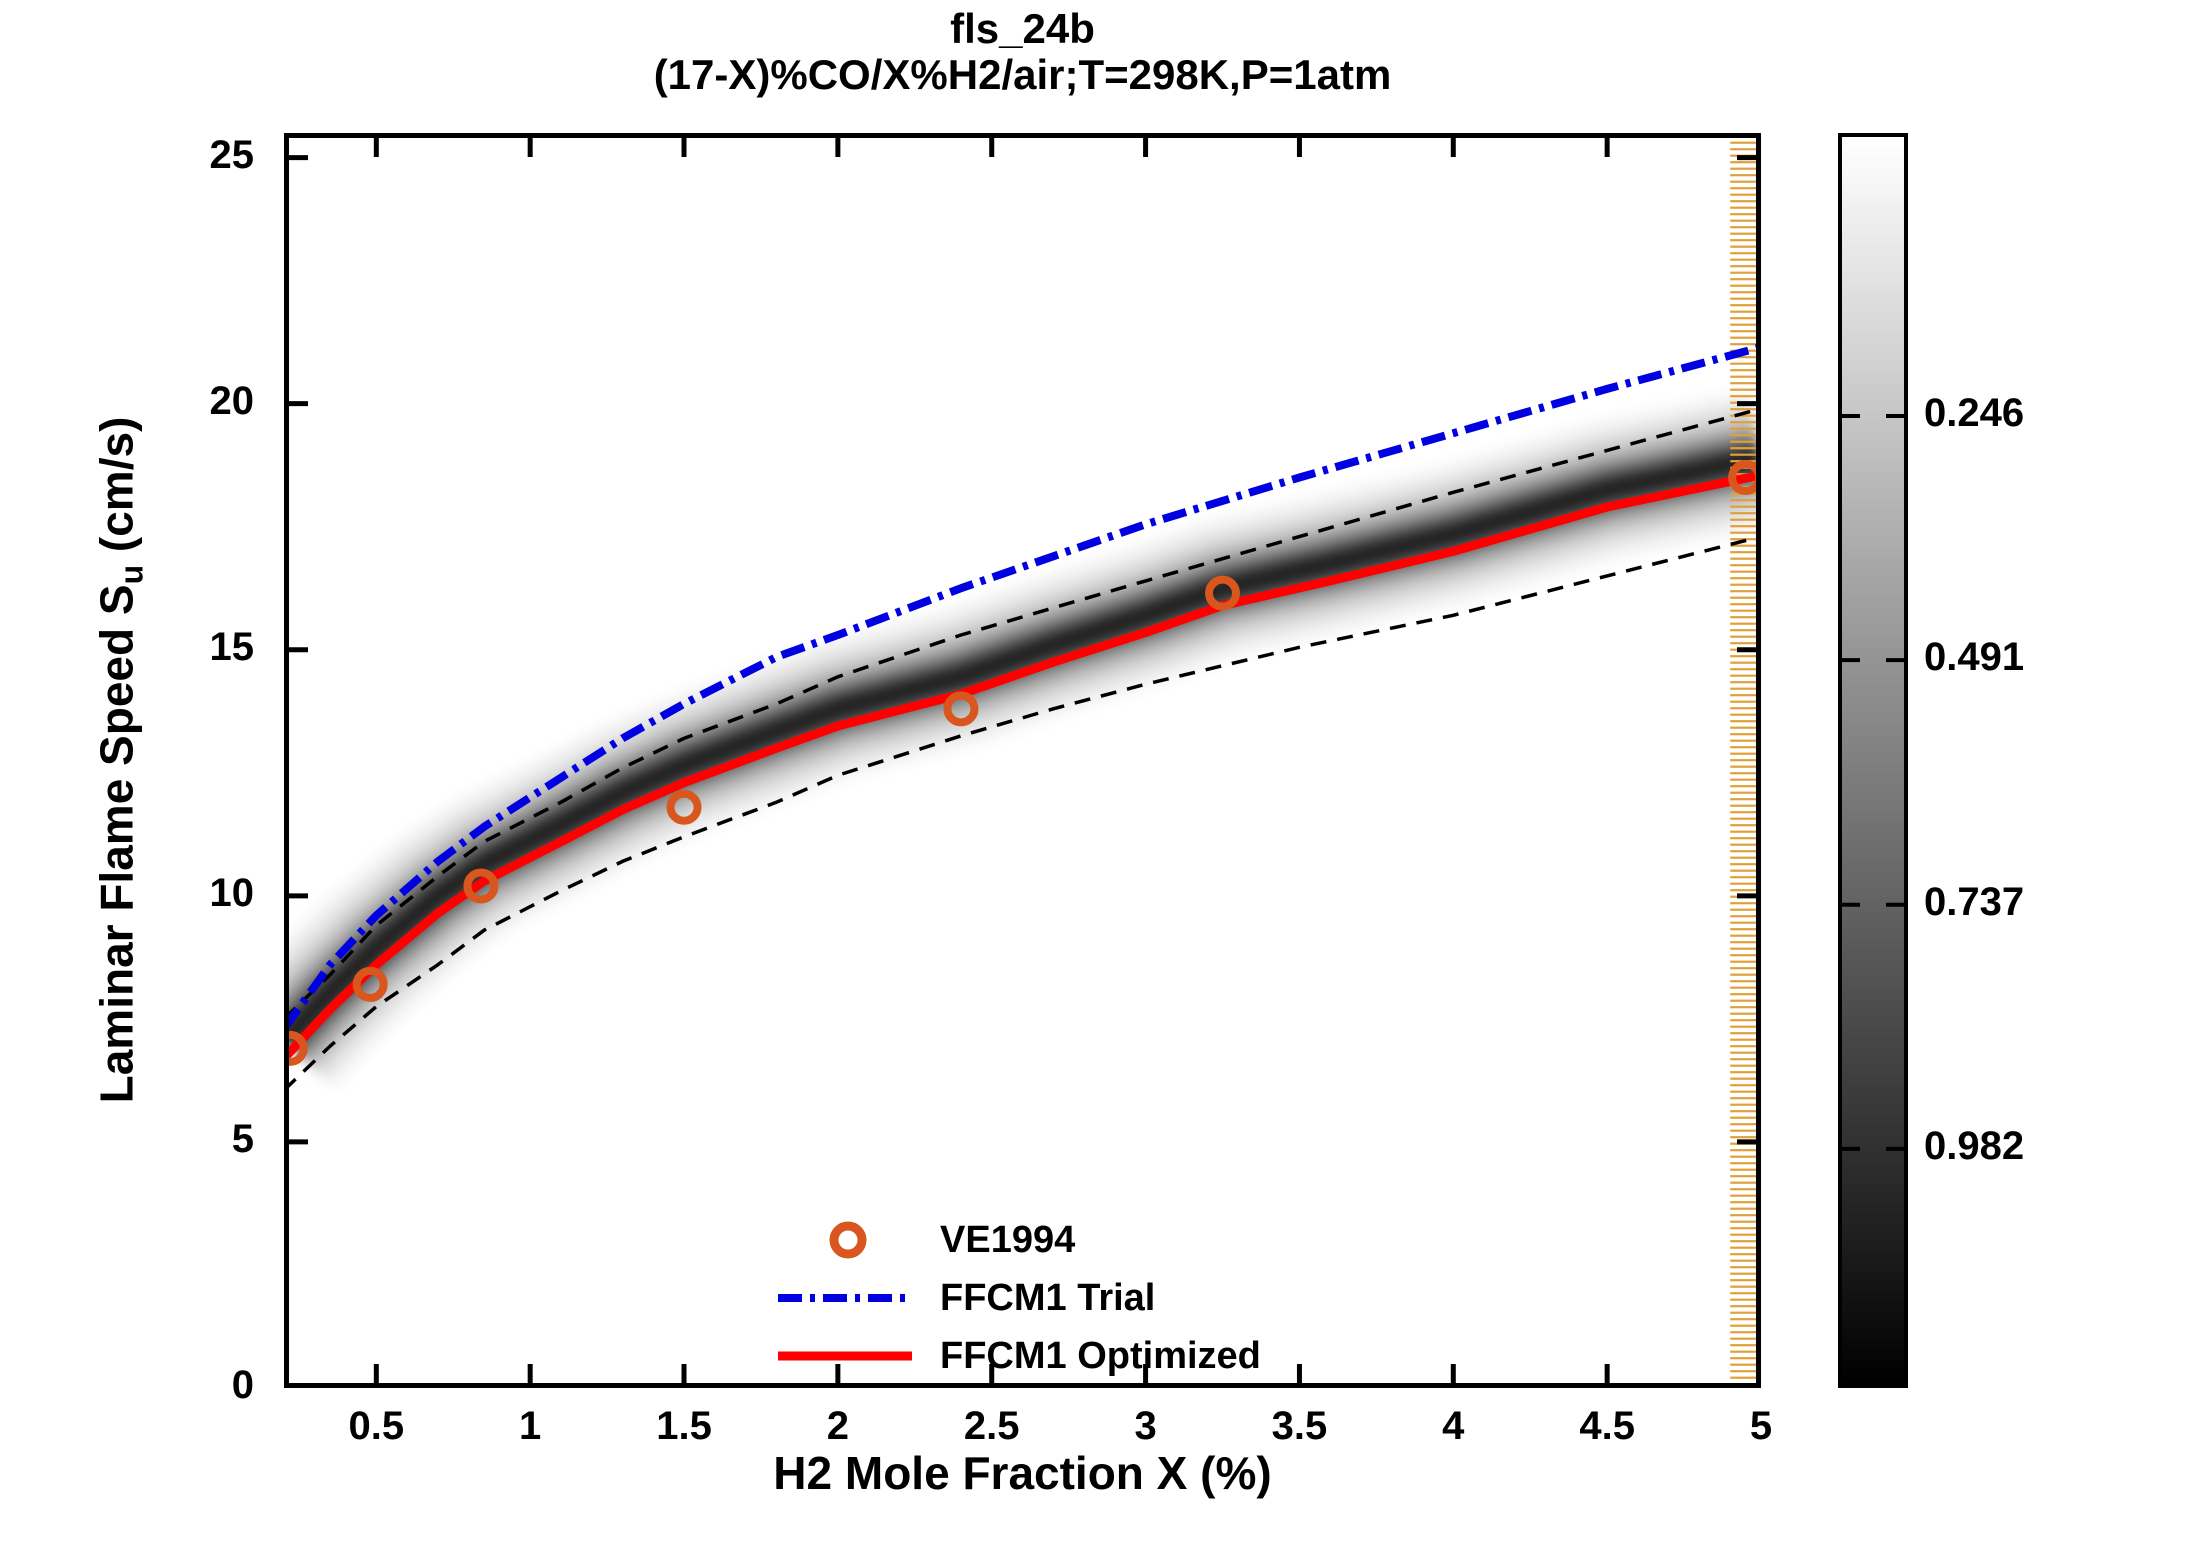  Describe the element at coordinates (1745, 760) in the screenshot. I see `highlight-band` at that location.